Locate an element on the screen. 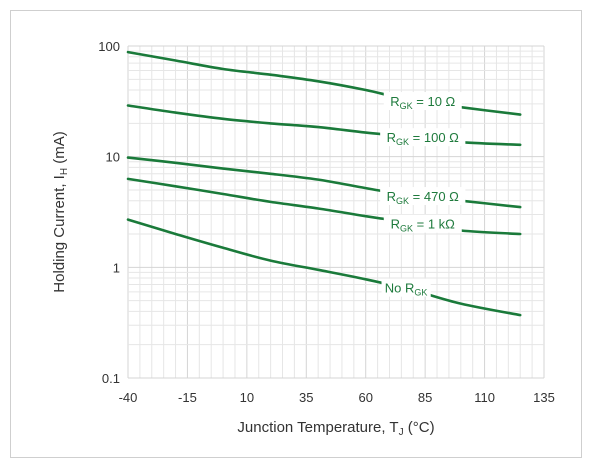 The image size is (594, 470). y-tick-label: 10 is located at coordinates (113, 157).